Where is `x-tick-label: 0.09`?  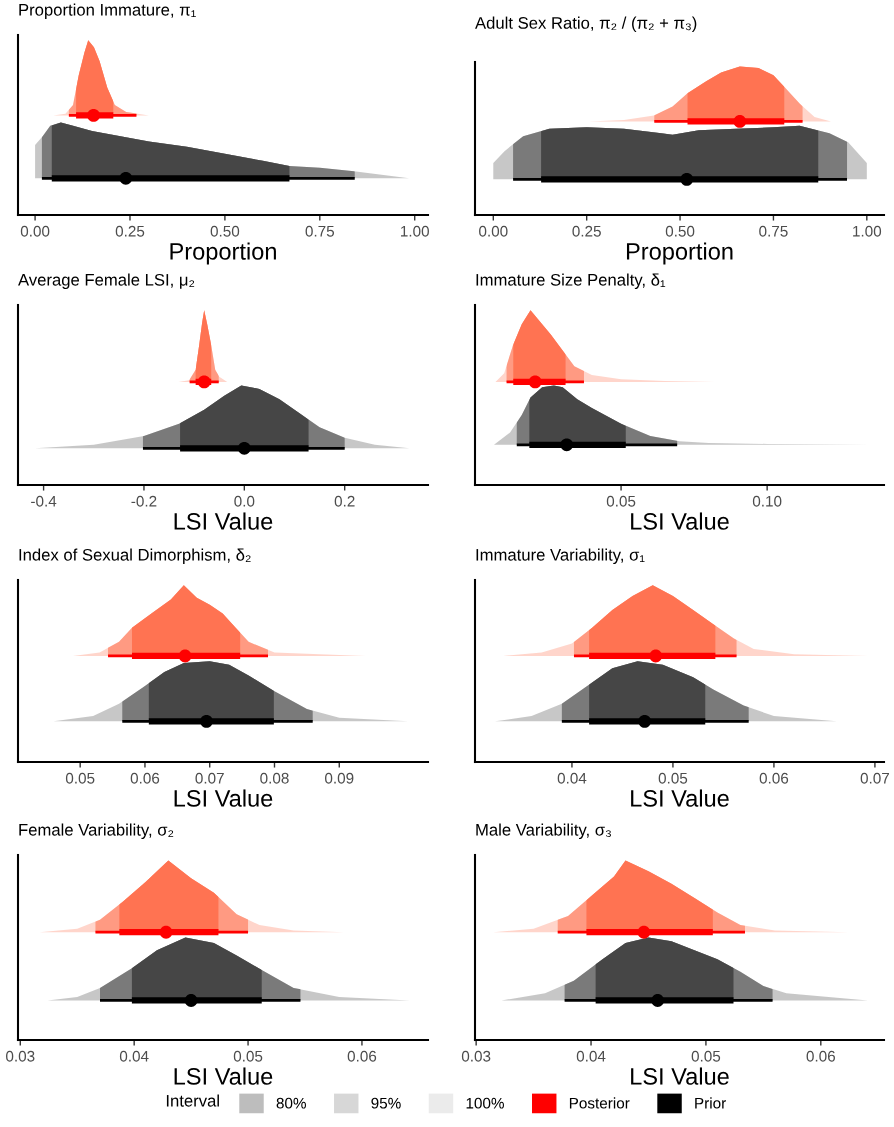
x-tick-label: 0.09 is located at coordinates (339, 778).